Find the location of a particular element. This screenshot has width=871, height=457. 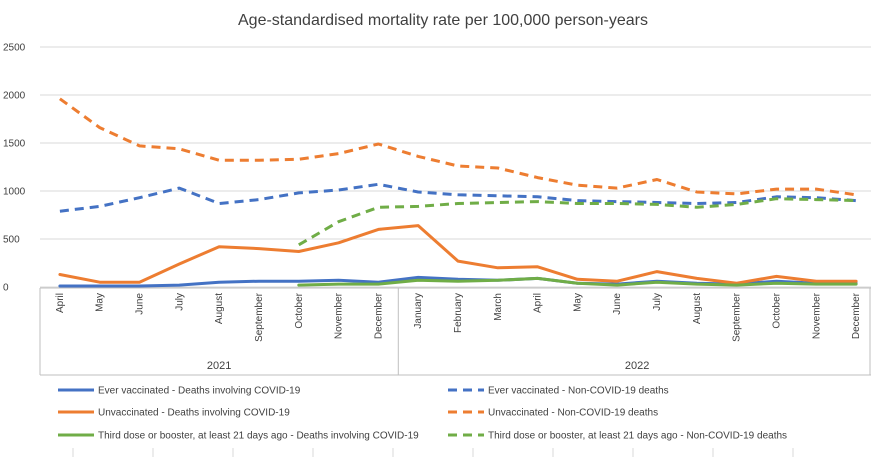

x-tick-label: March is located at coordinates (498, 307).